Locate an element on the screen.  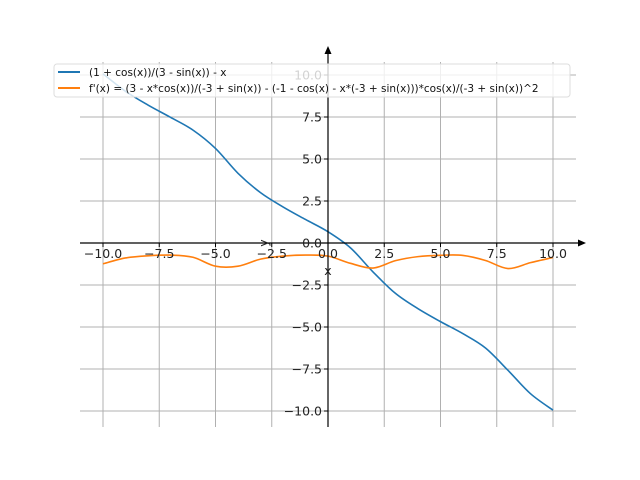
y-axis-label: y is located at coordinates (263, 243).